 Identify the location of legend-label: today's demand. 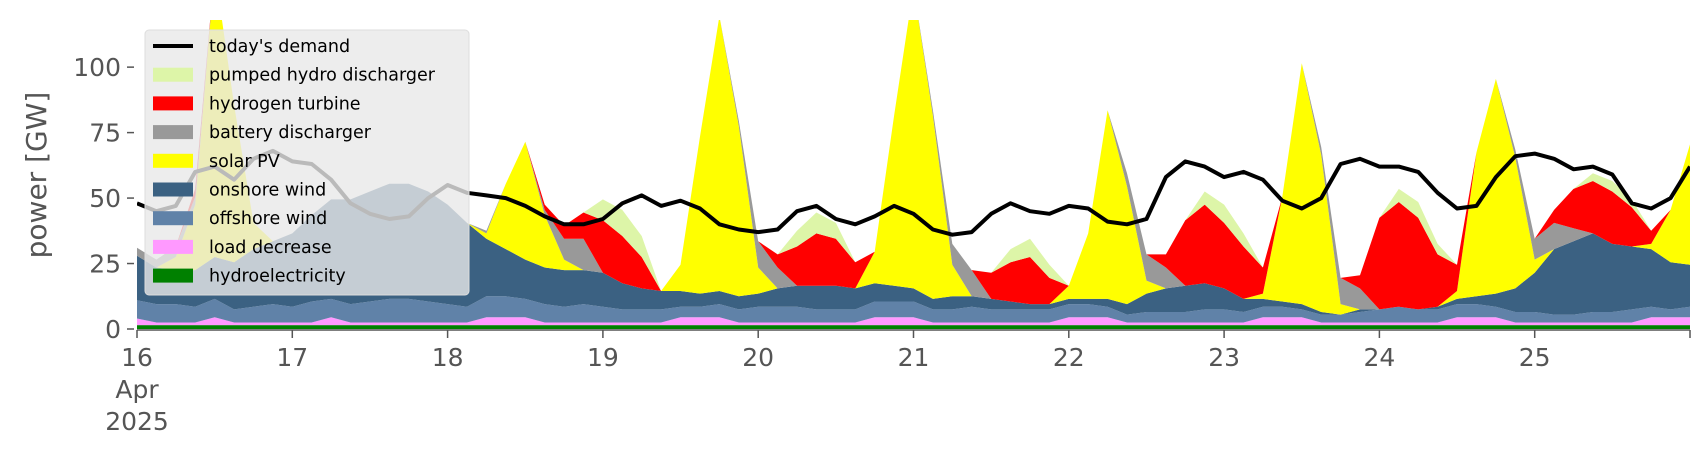
(279, 47).